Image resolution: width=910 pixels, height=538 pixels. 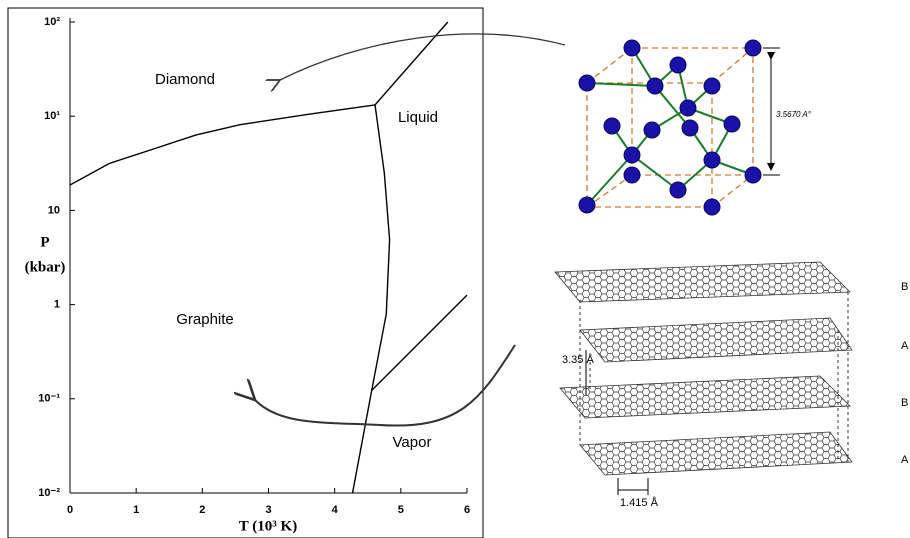 What do you see at coordinates (49, 493) in the screenshot?
I see `y-tick-label: 10⁻²` at bounding box center [49, 493].